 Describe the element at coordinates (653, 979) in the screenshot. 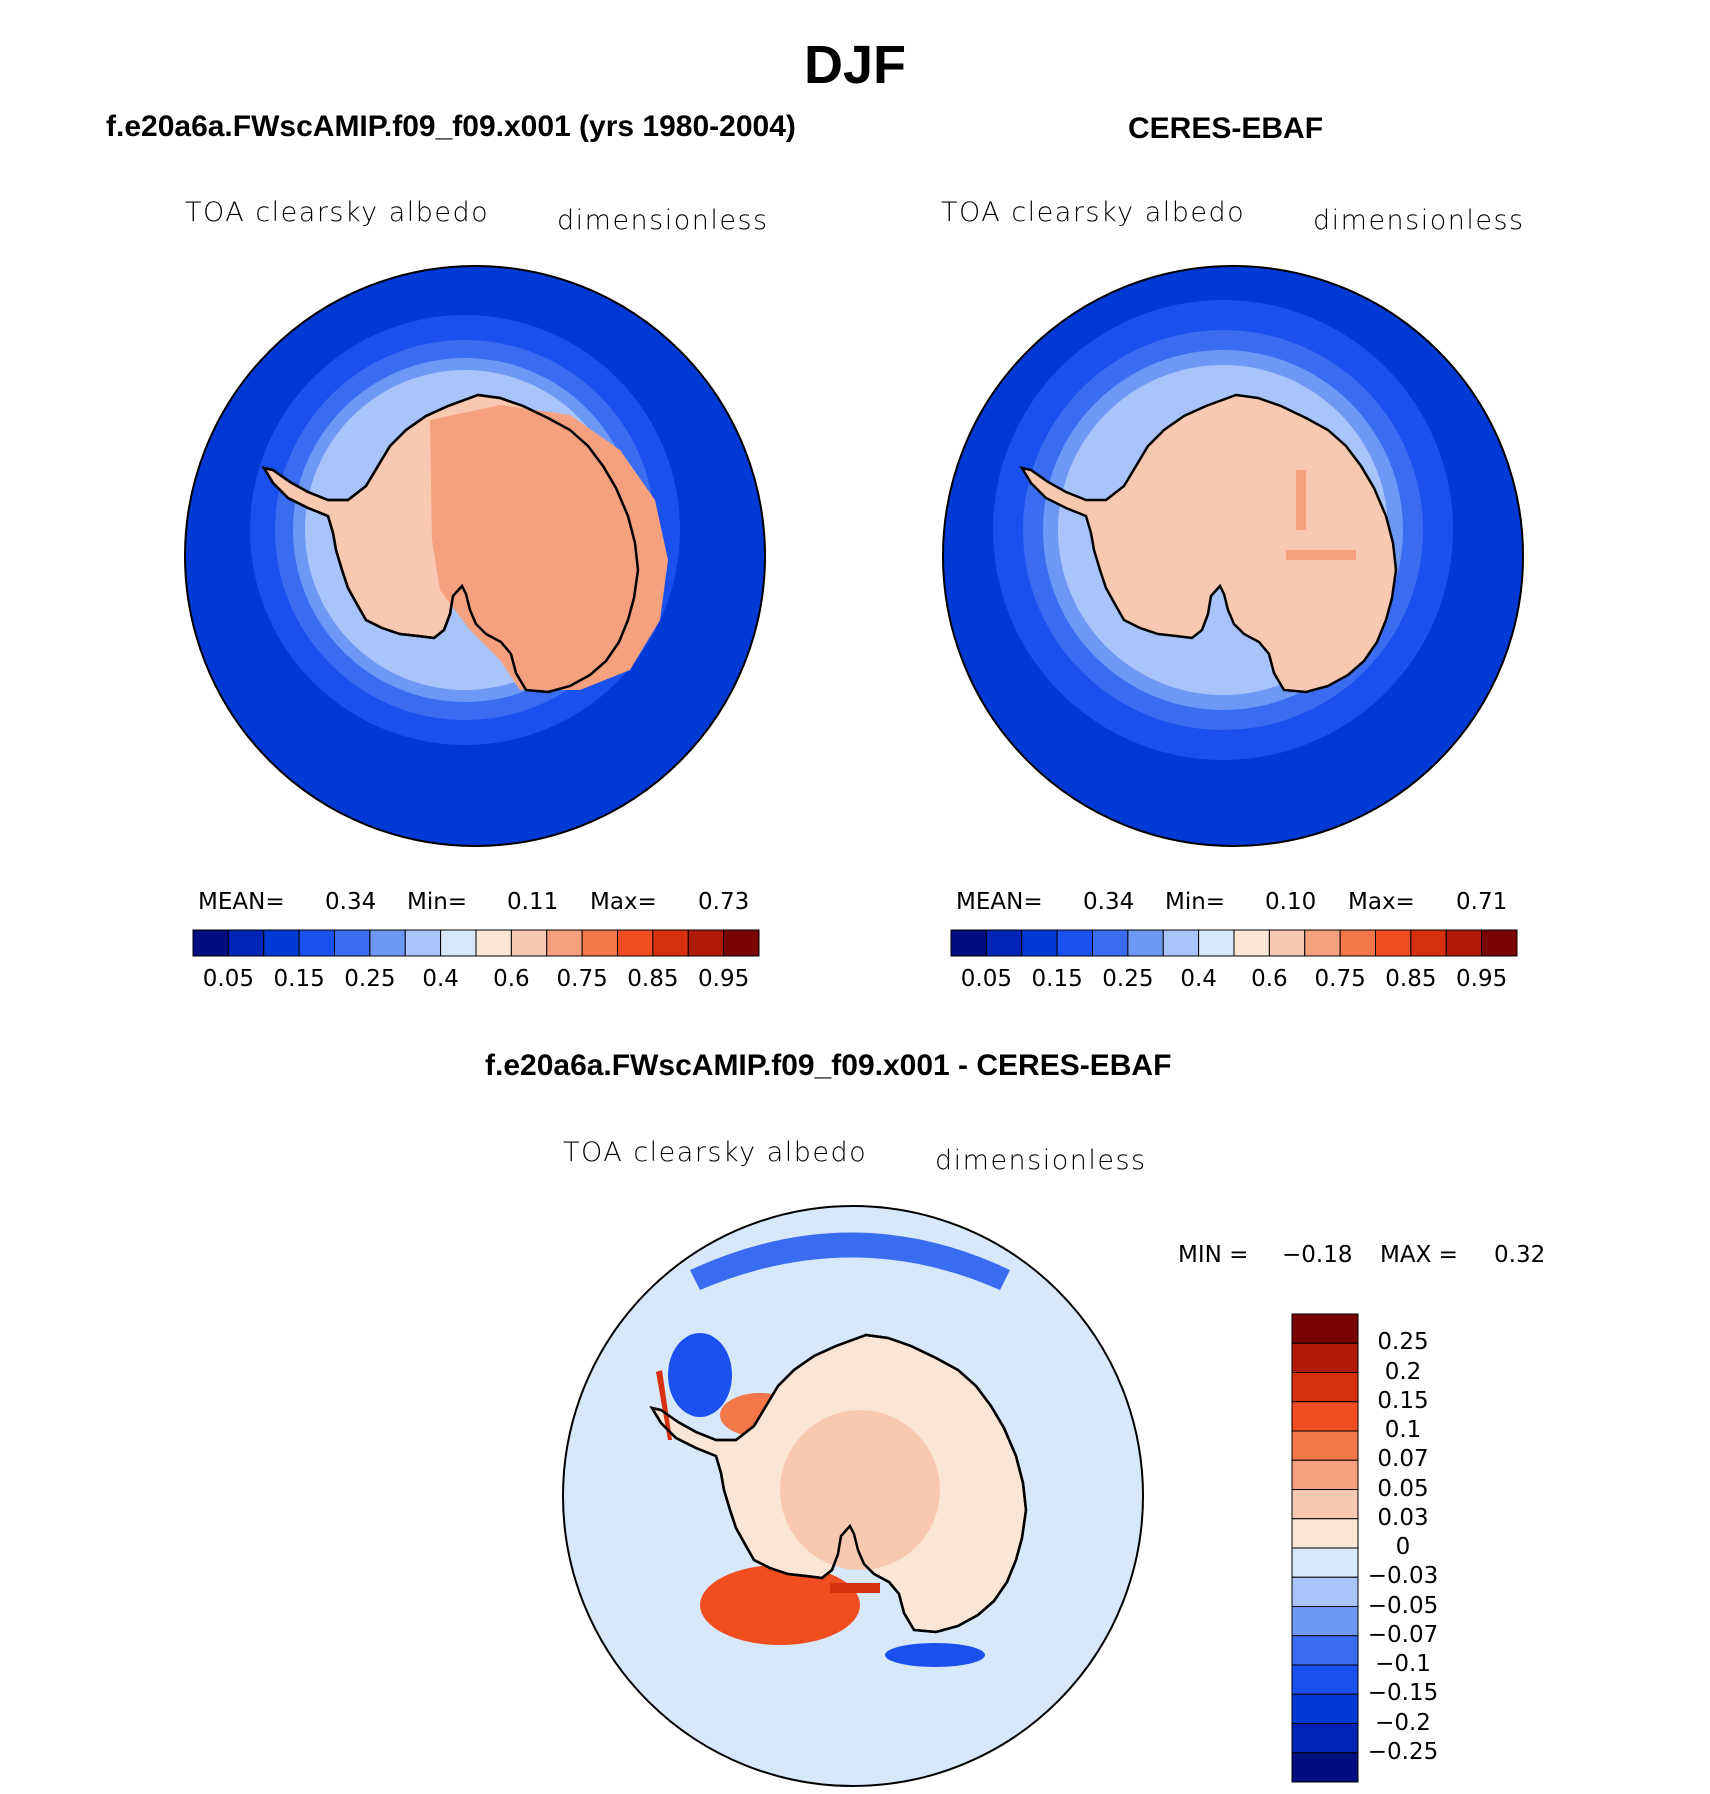

I see `colorbar-model-tick-label: 0.85` at that location.